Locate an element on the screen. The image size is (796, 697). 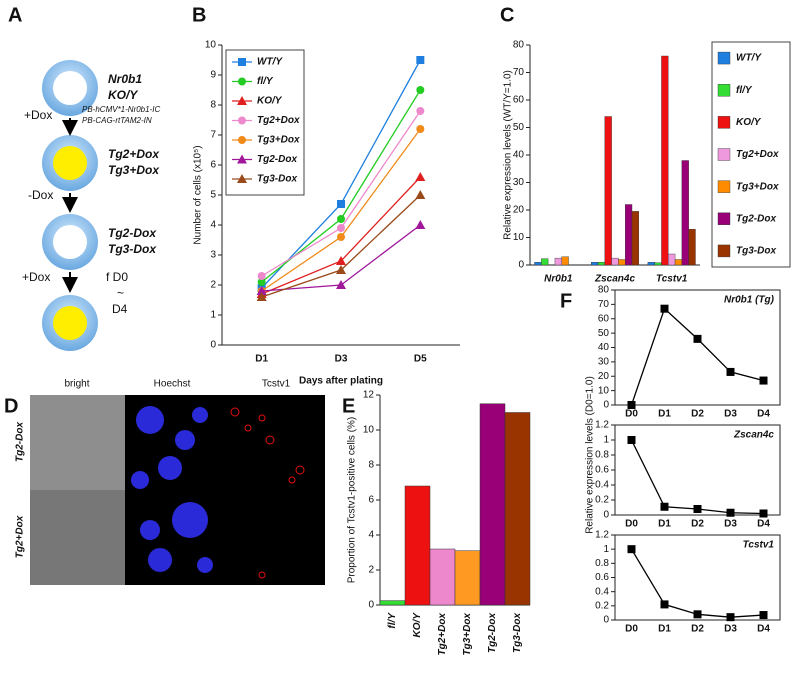
y-tick-label: 9 is located at coordinates (213, 75).